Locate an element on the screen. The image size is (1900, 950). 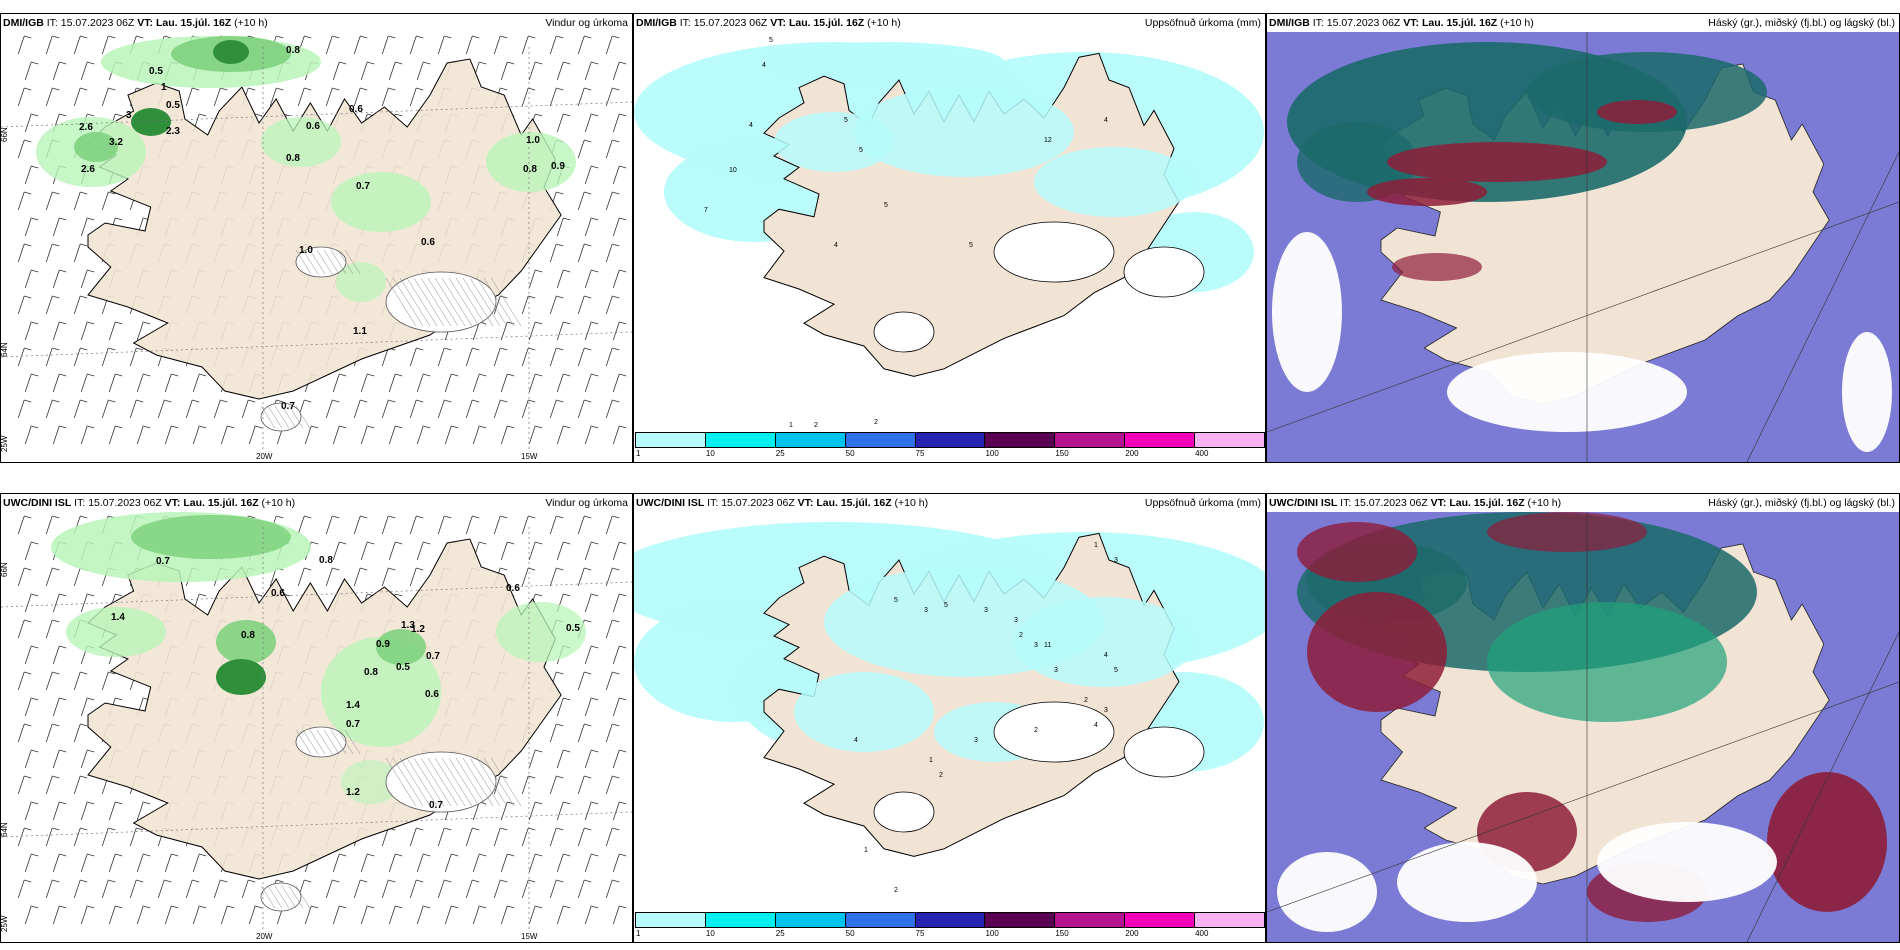
precip-value-label: 3.2 is located at coordinates (116, 142).